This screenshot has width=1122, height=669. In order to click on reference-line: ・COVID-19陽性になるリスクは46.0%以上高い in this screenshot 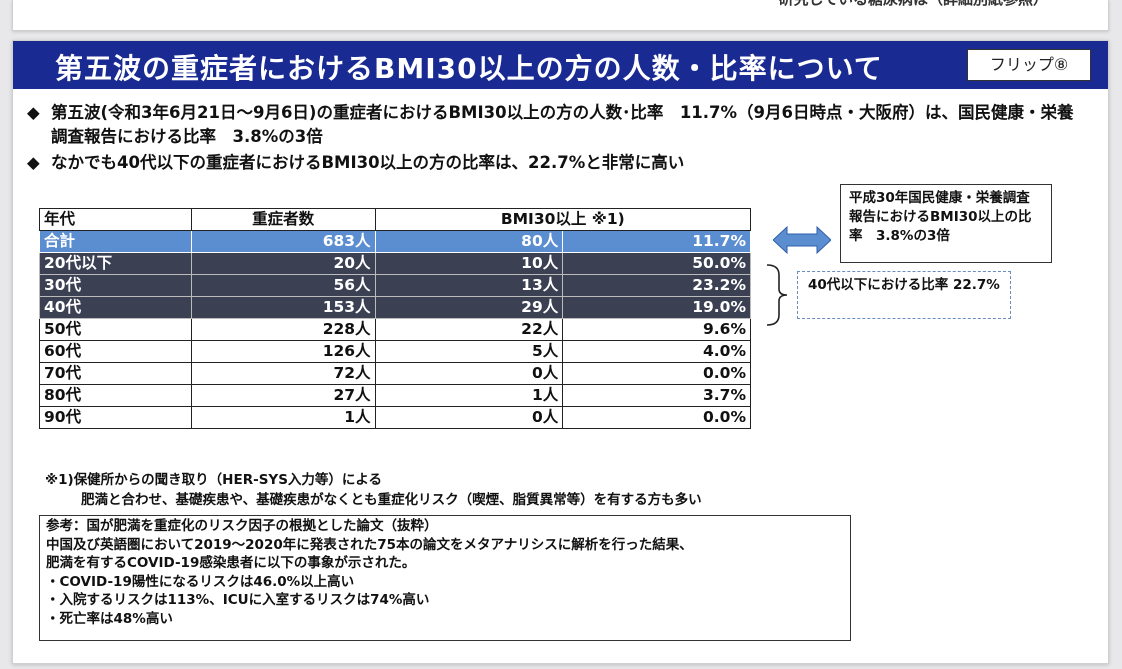, I will do `click(200, 581)`.